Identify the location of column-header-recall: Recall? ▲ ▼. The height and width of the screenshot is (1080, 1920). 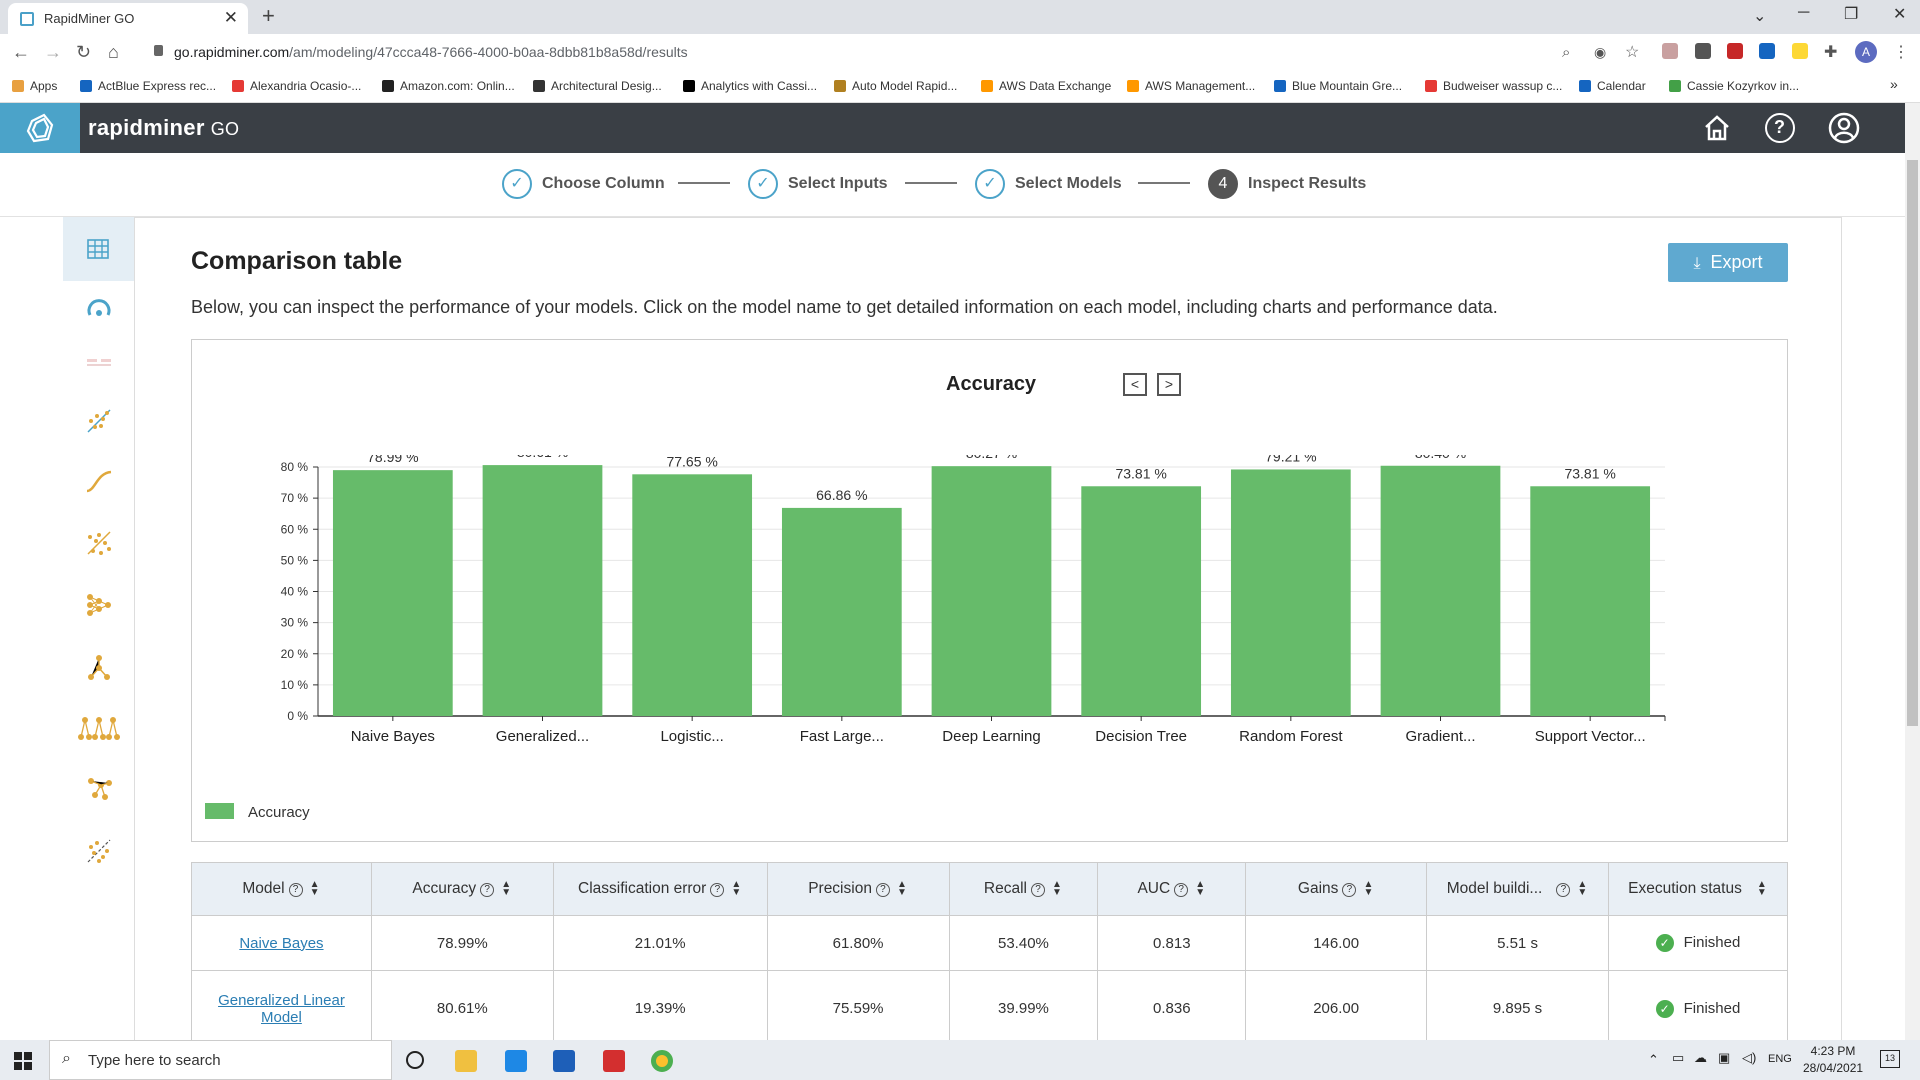
(1023, 889).